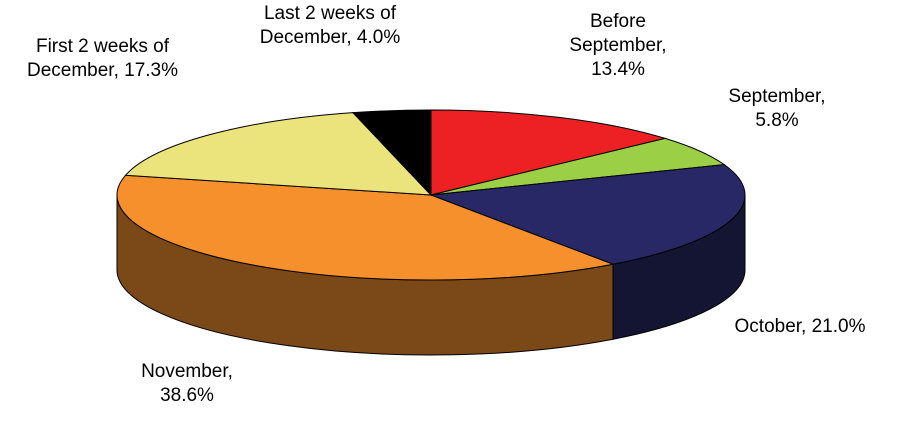 This screenshot has height=421, width=897. I want to click on data-label: Before September, 13.4%, so click(618, 45).